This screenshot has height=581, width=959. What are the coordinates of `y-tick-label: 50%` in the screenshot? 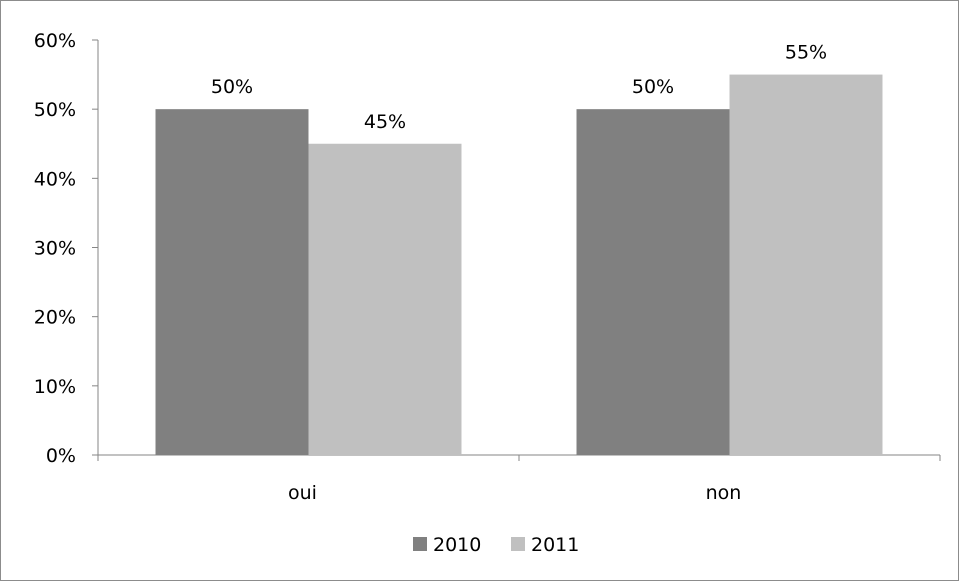 It's located at (55, 110).